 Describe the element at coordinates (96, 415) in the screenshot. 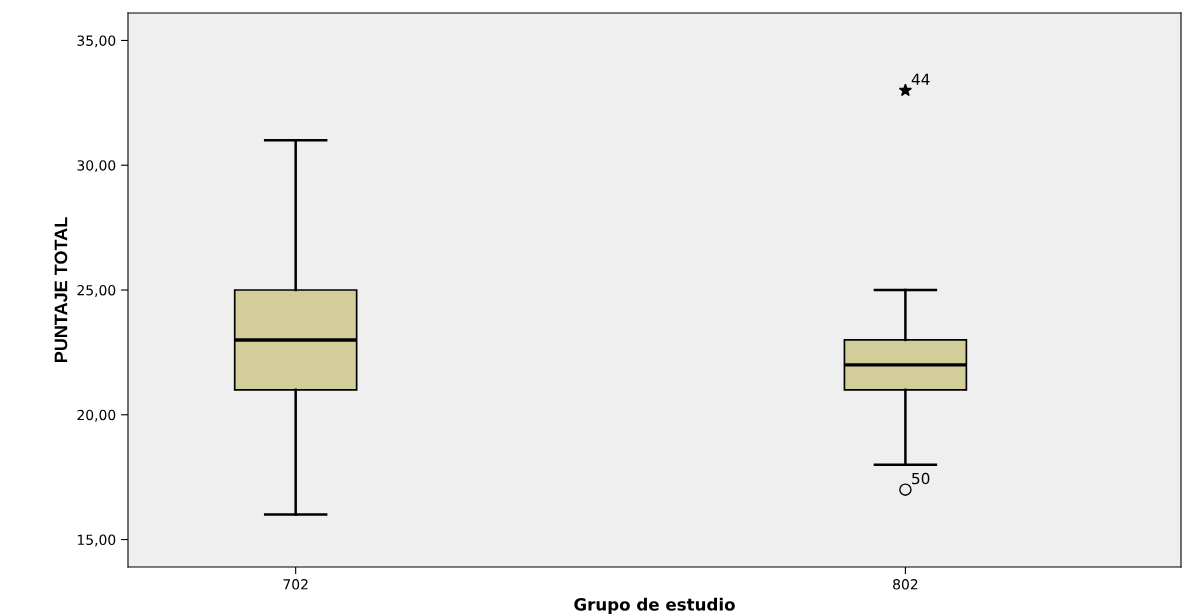

I see `y-tick-label: 20,00` at that location.